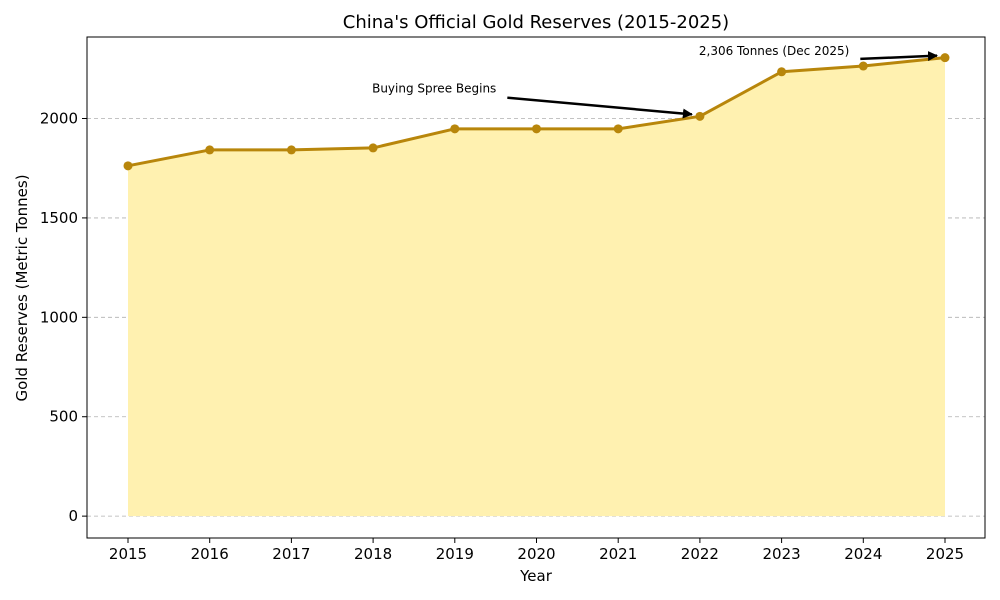 This screenshot has height=600, width=1000. I want to click on y-tick-label: 500, so click(63, 417).